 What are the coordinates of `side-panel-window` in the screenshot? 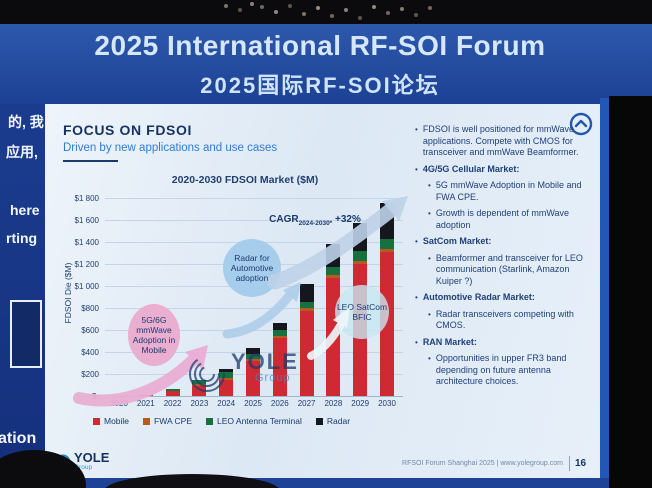 It's located at (26, 334).